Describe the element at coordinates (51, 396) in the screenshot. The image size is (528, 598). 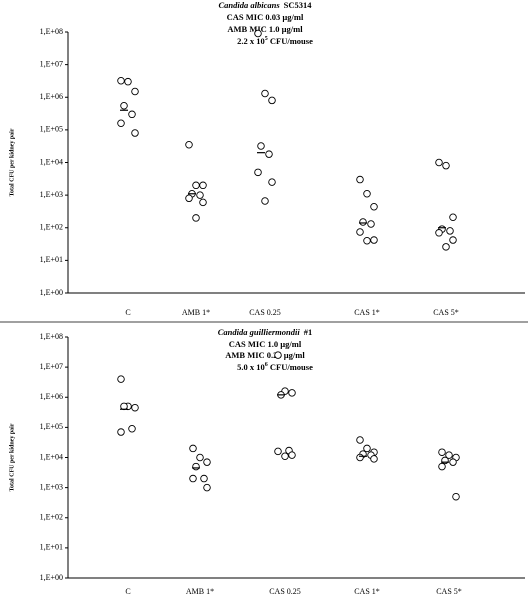
I see `y-tick-label: 1,E+06` at that location.